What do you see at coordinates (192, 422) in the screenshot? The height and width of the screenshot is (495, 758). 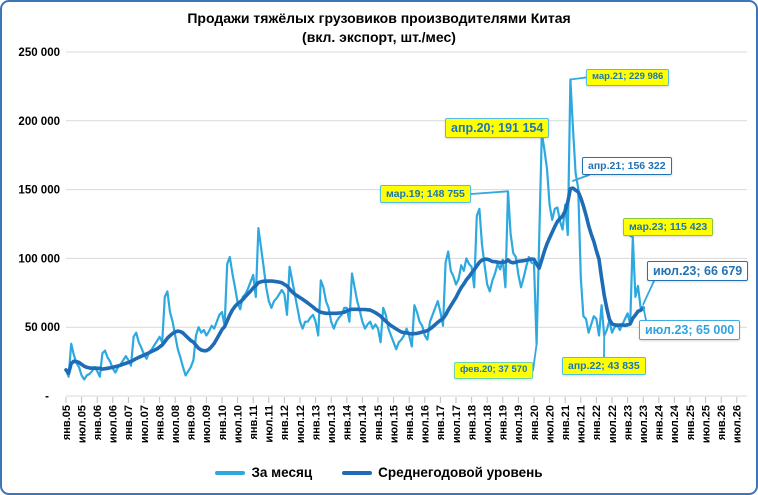 I see `x-axis-label: янв.09` at bounding box center [192, 422].